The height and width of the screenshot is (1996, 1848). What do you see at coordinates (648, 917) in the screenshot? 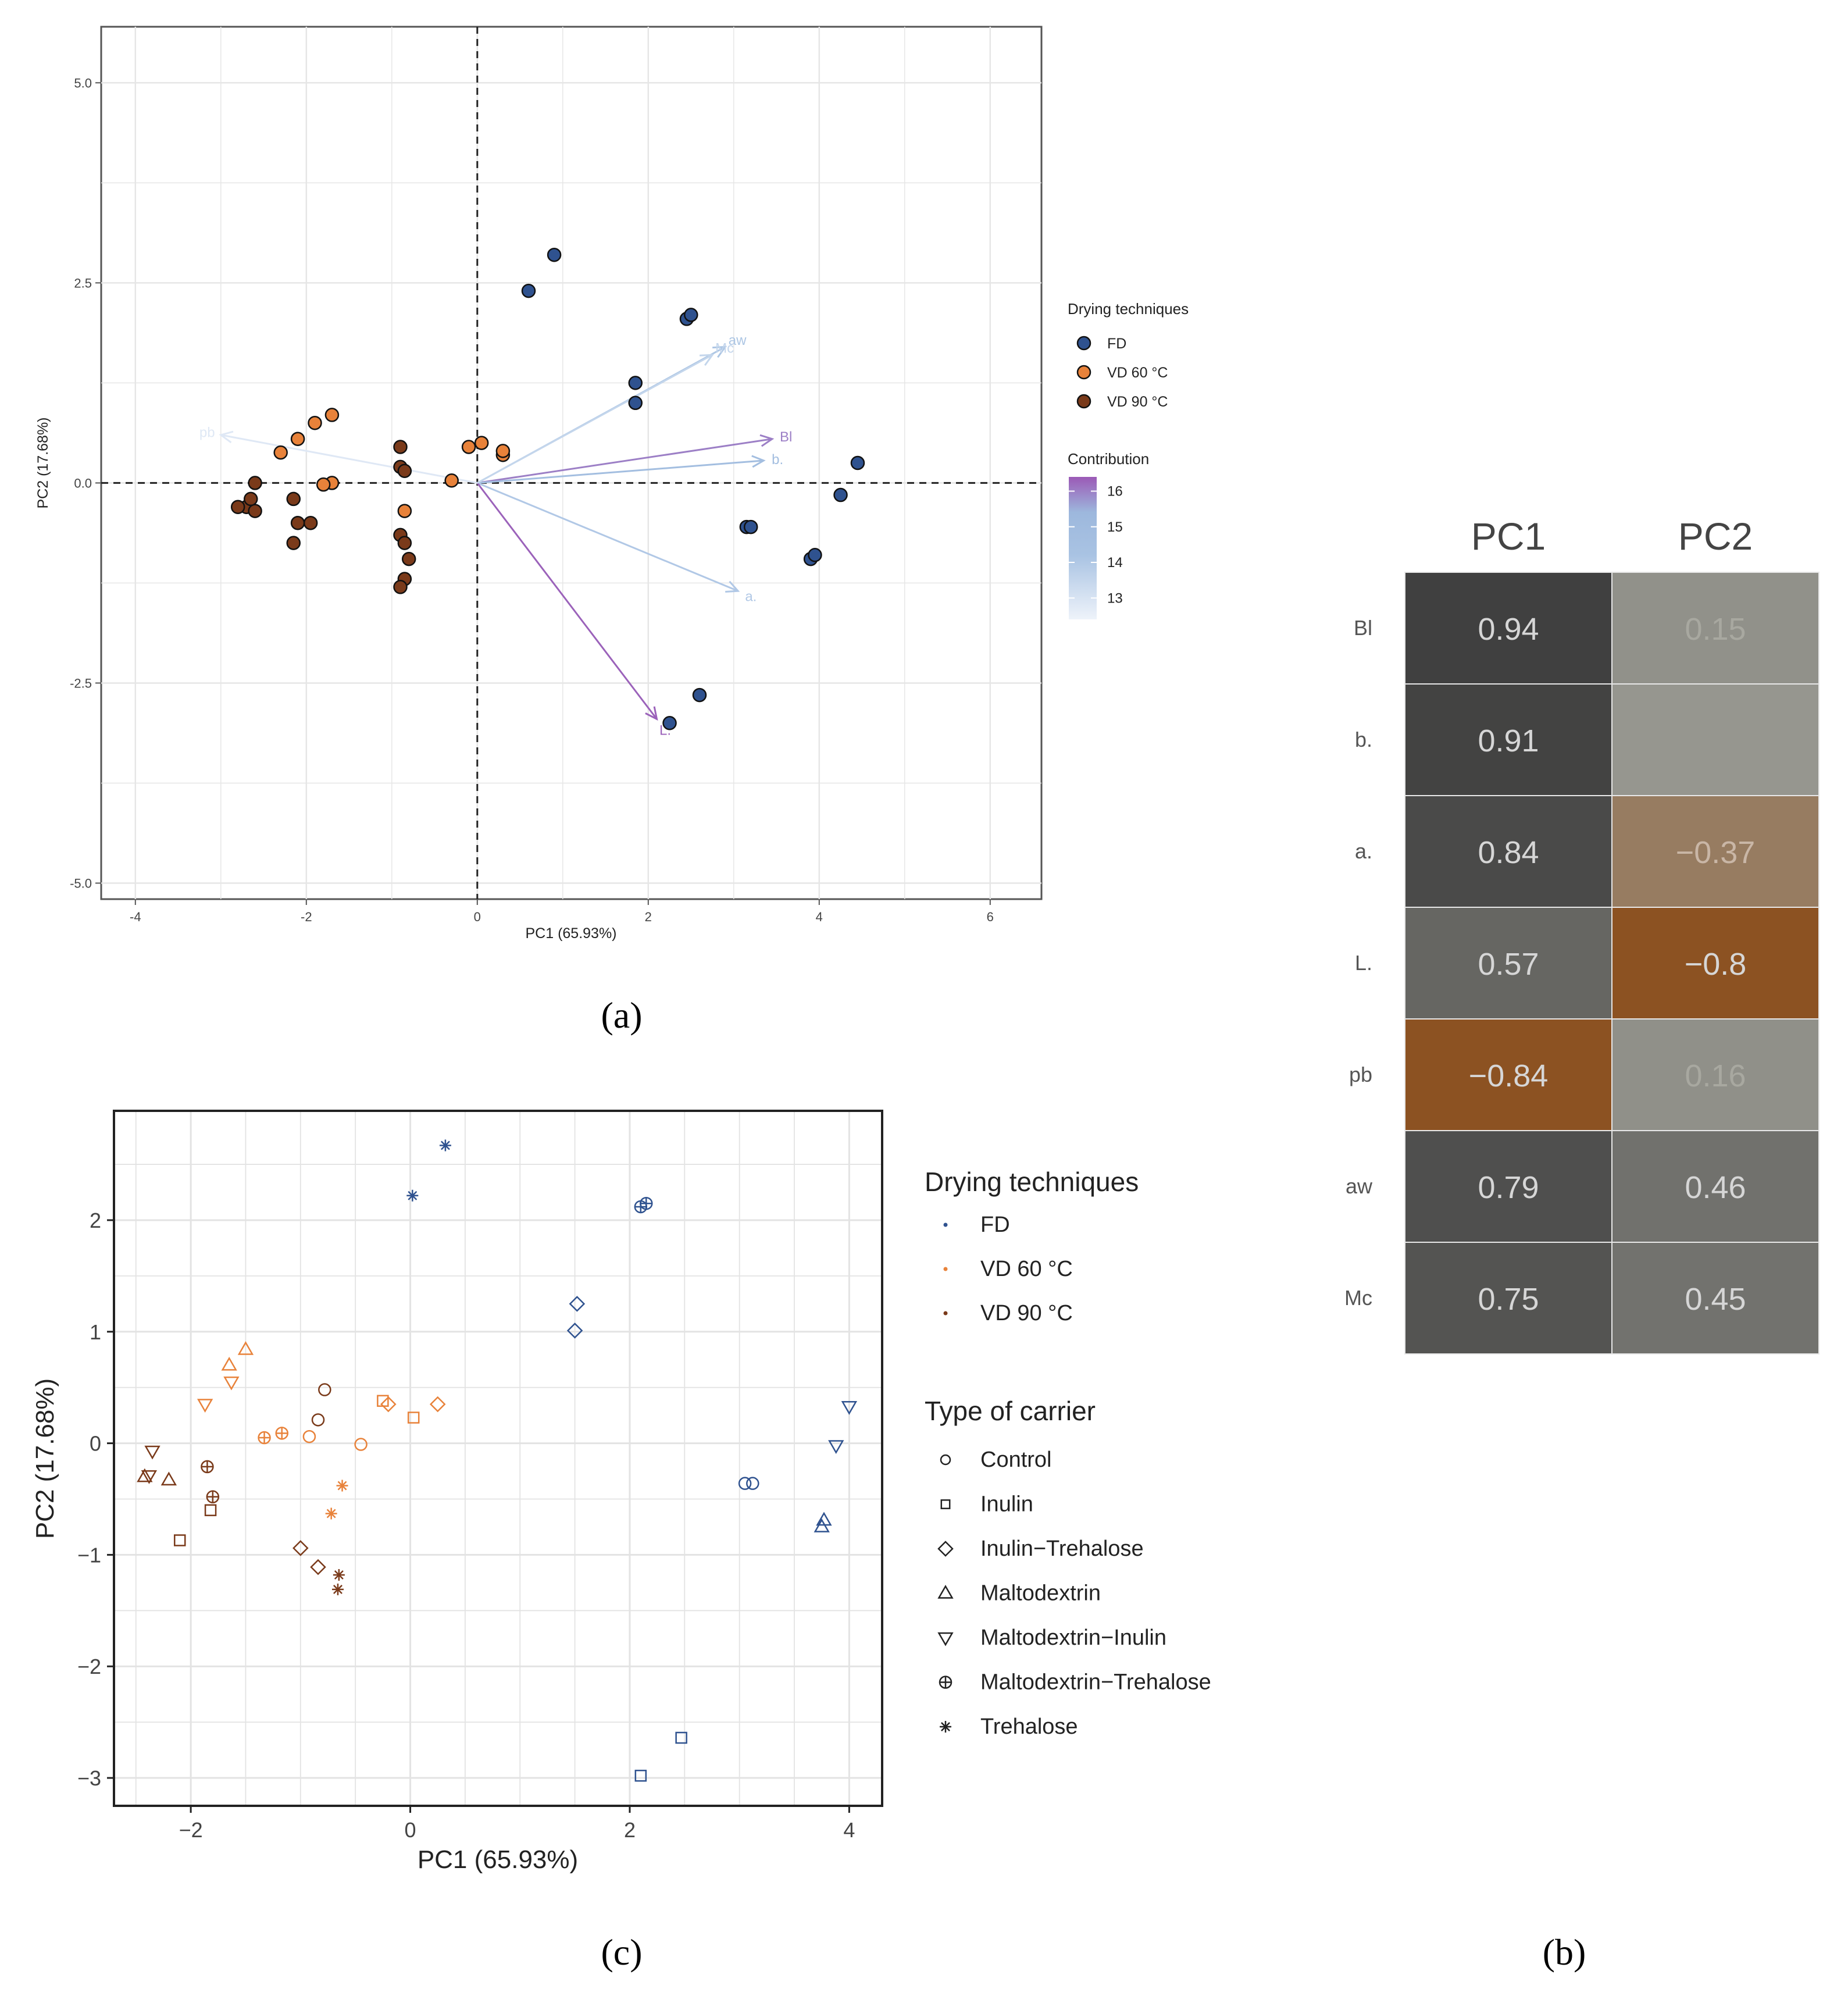
I see `panel-a-x-tick-label: 2` at bounding box center [648, 917].